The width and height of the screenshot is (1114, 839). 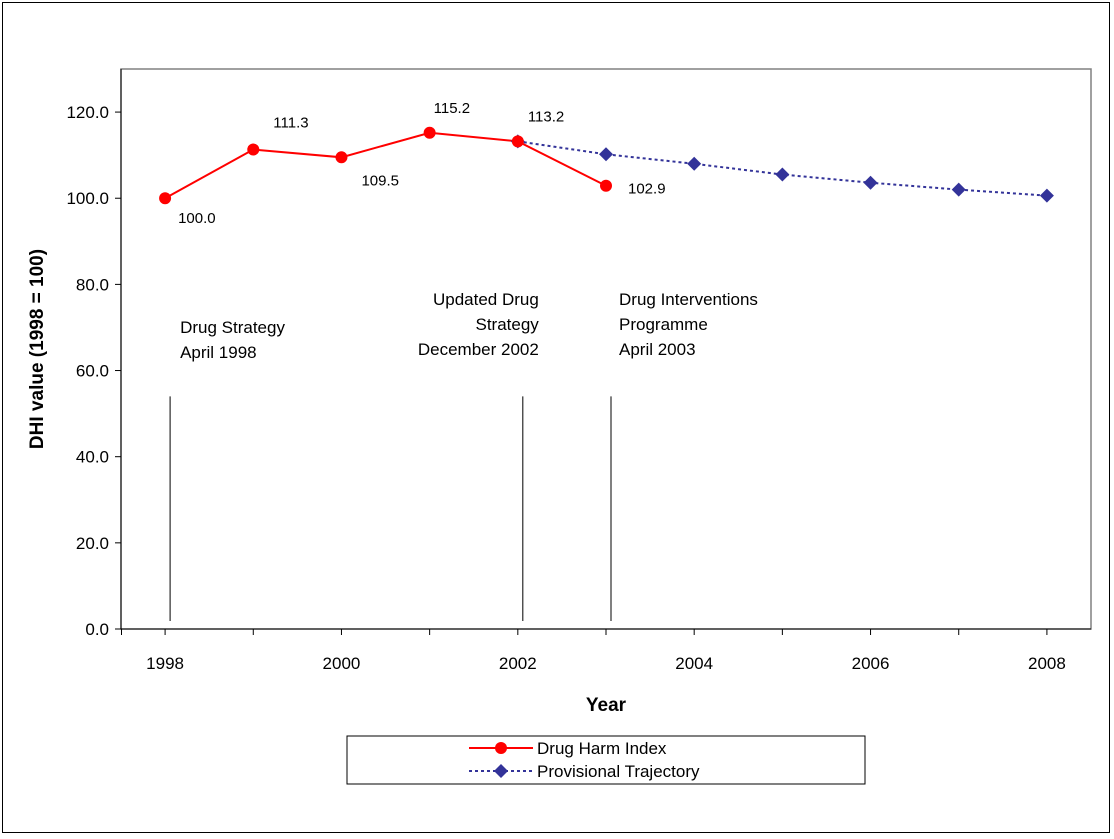 I want to click on data-label: 109.5, so click(x=380, y=180).